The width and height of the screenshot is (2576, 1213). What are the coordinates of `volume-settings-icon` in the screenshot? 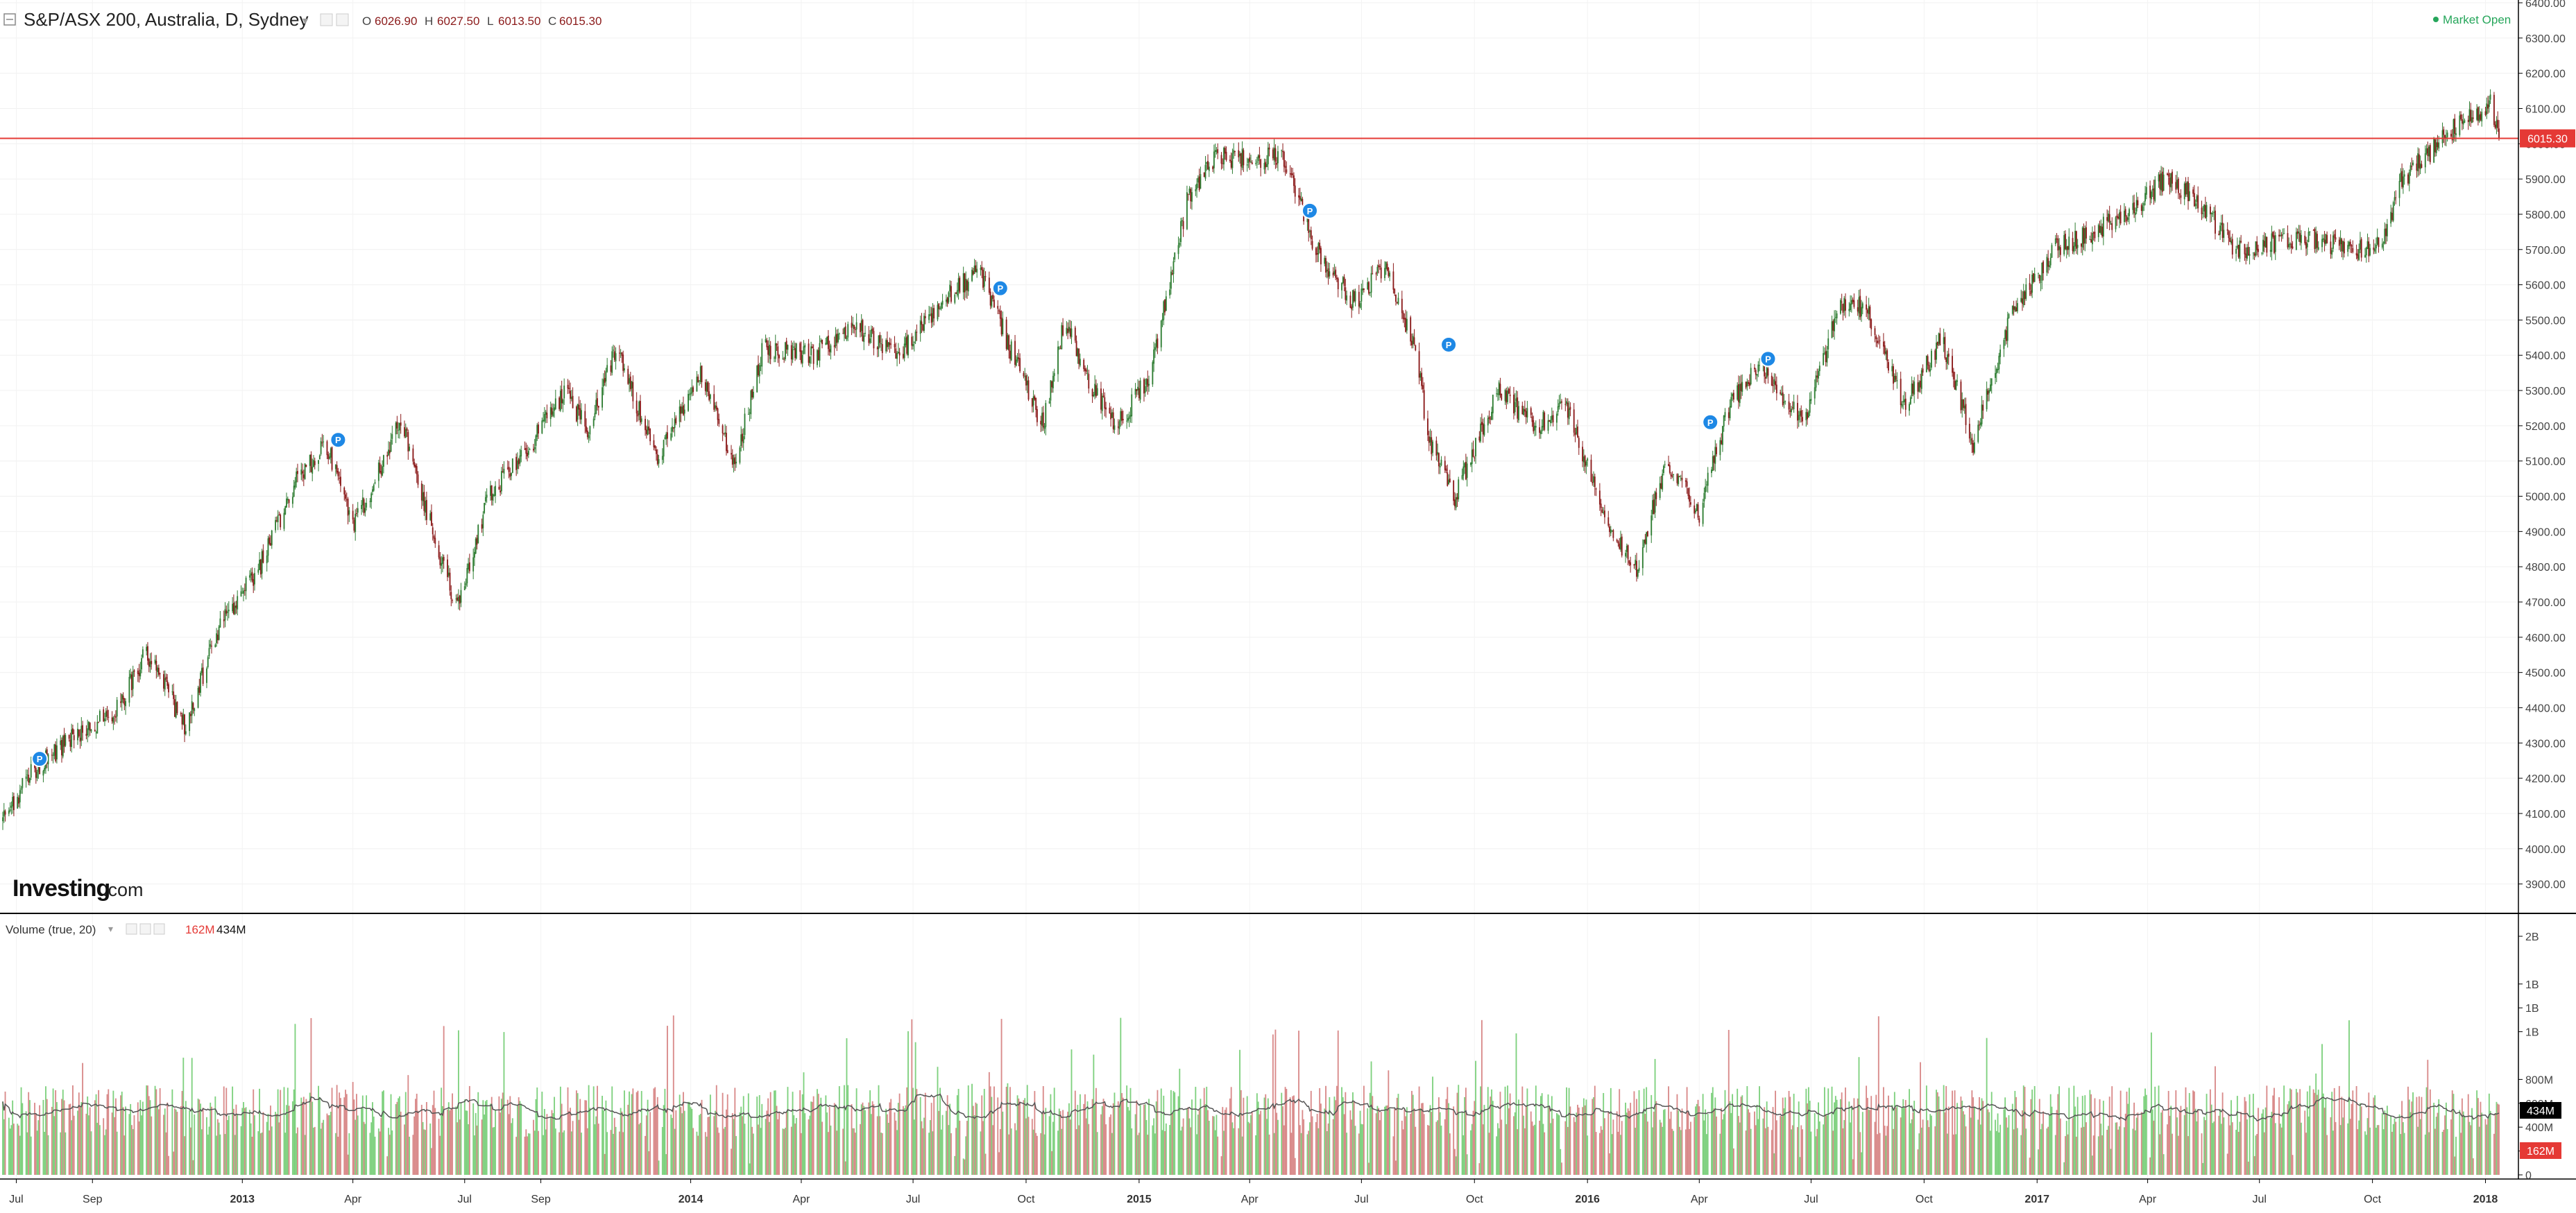 It's located at (145, 929).